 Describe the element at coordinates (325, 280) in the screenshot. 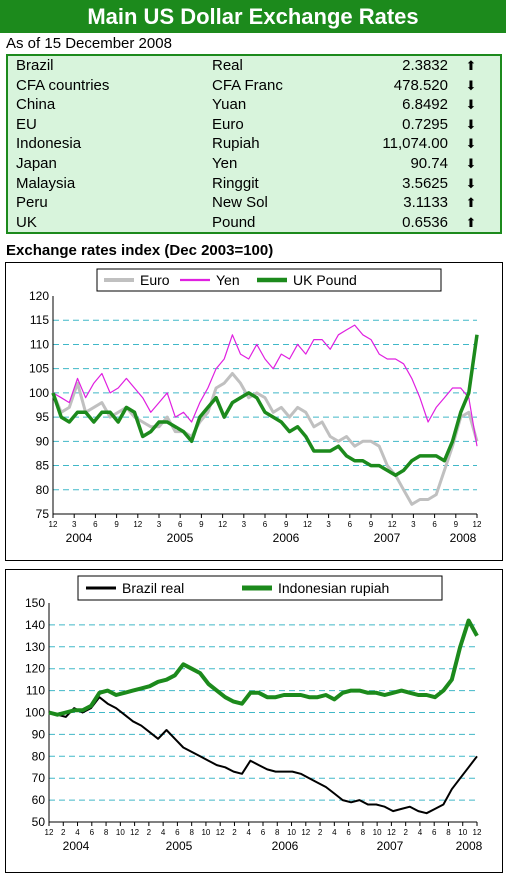

I see `legend-label: UK Pound` at that location.